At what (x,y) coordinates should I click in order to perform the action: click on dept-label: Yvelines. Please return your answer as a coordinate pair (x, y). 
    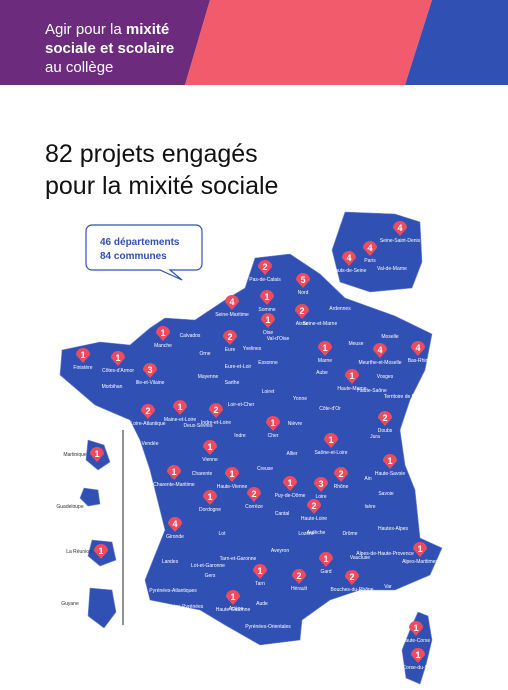
    Looking at the image, I should click on (252, 349).